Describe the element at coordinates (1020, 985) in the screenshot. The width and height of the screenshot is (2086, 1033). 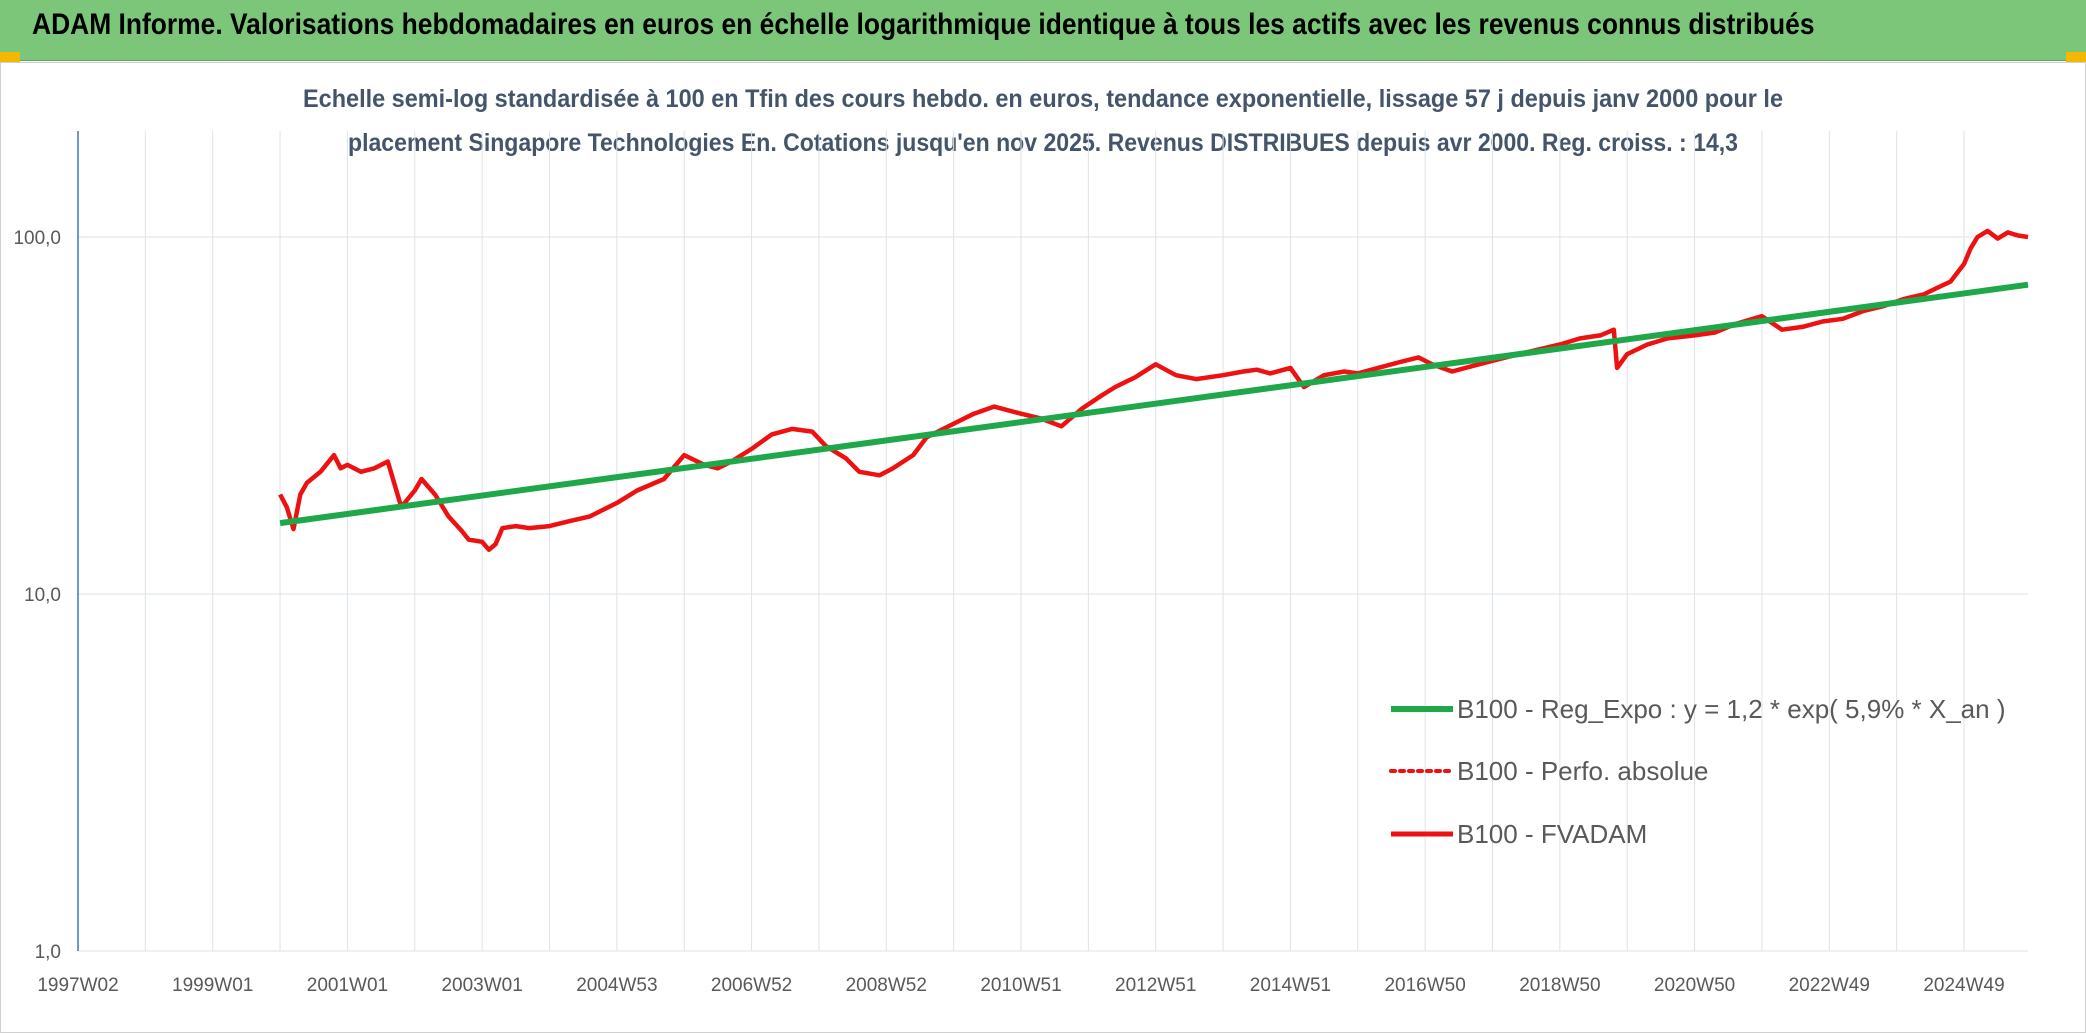
I see `x-tick-label: 2010W51` at that location.